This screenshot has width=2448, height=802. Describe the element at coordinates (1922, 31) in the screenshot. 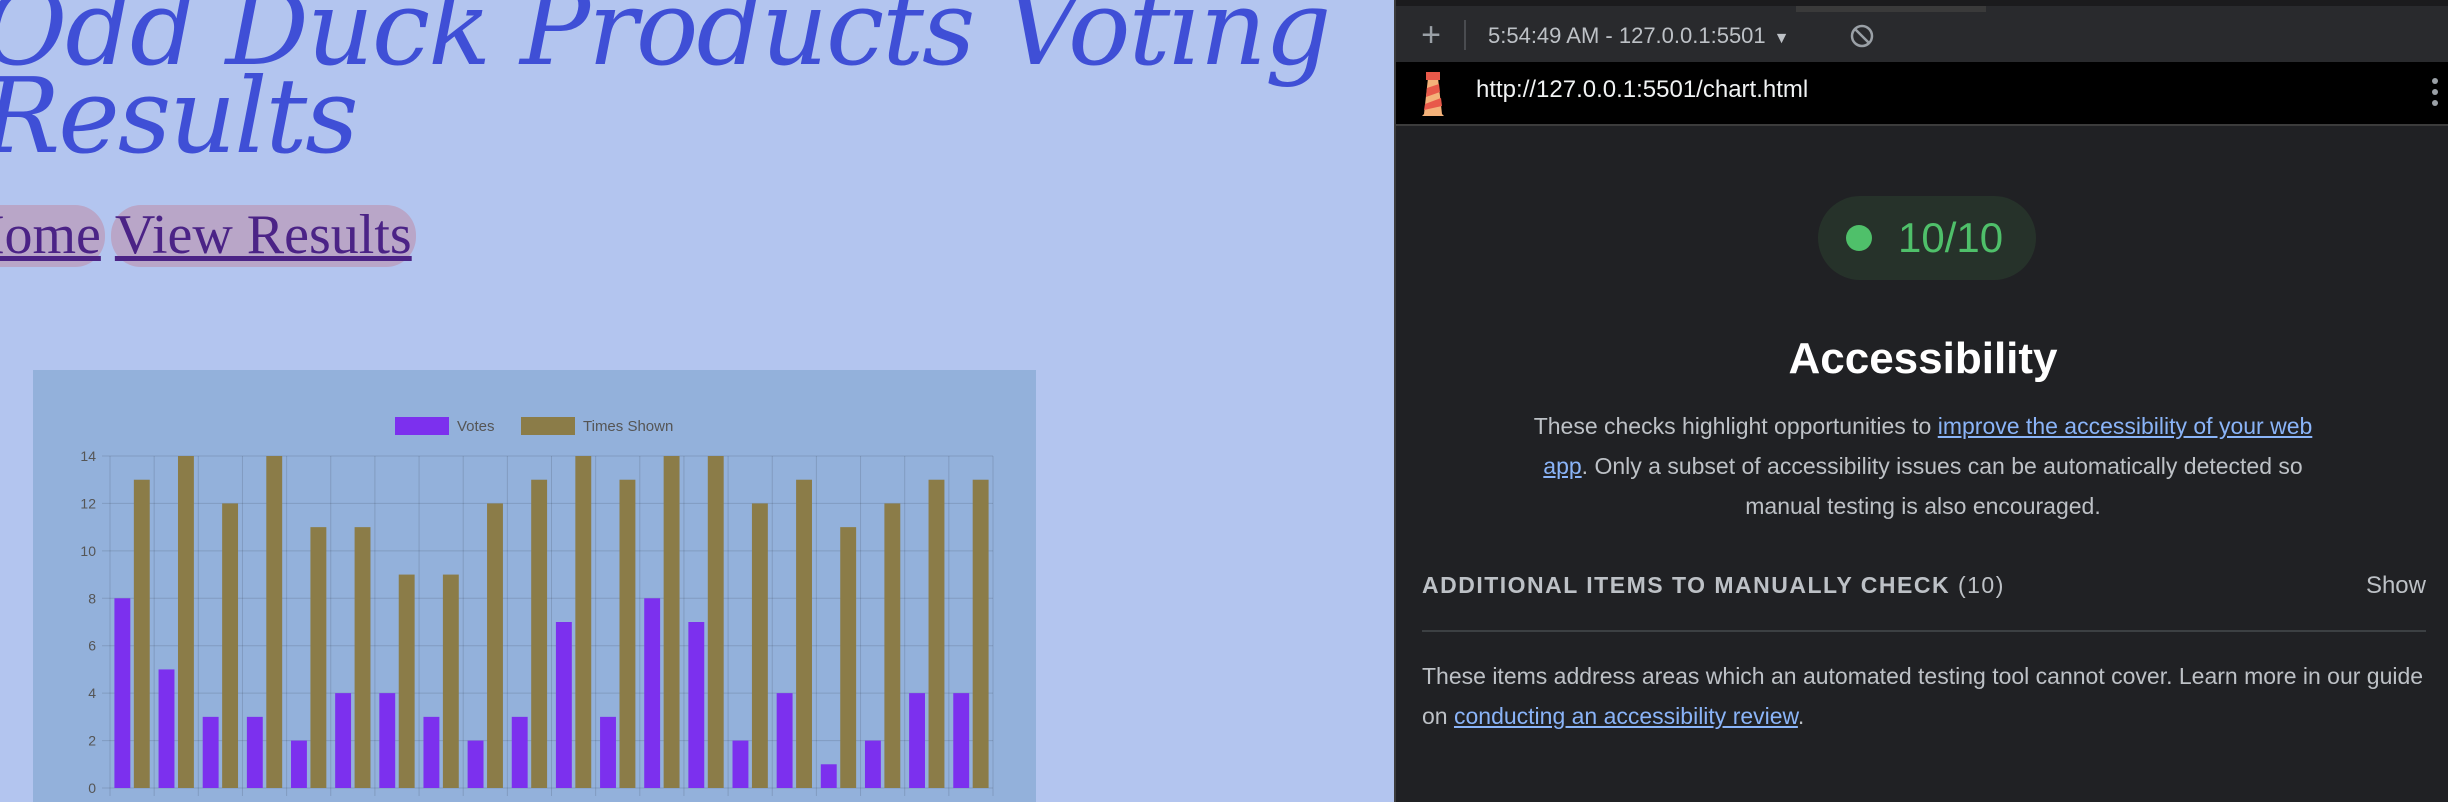

I see `lighthouse-toolbar: + 5:54:49 AM - 127.0.0.1:5501 ▼` at that location.